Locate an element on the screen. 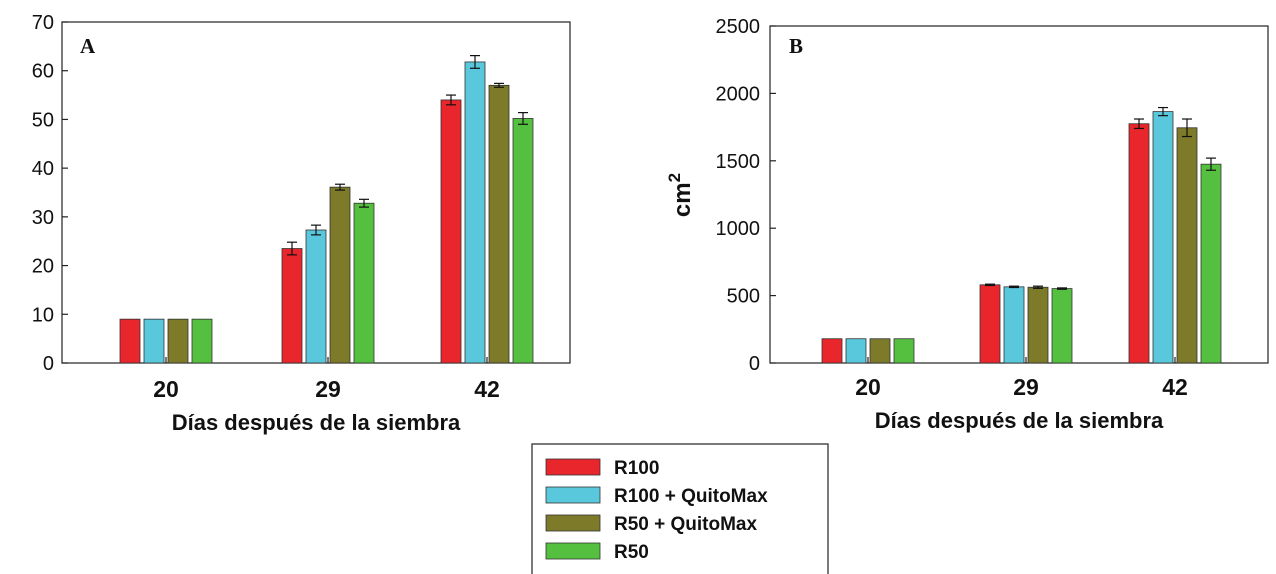  panel-b-y-tick-label: 2500 is located at coordinates (738, 27).